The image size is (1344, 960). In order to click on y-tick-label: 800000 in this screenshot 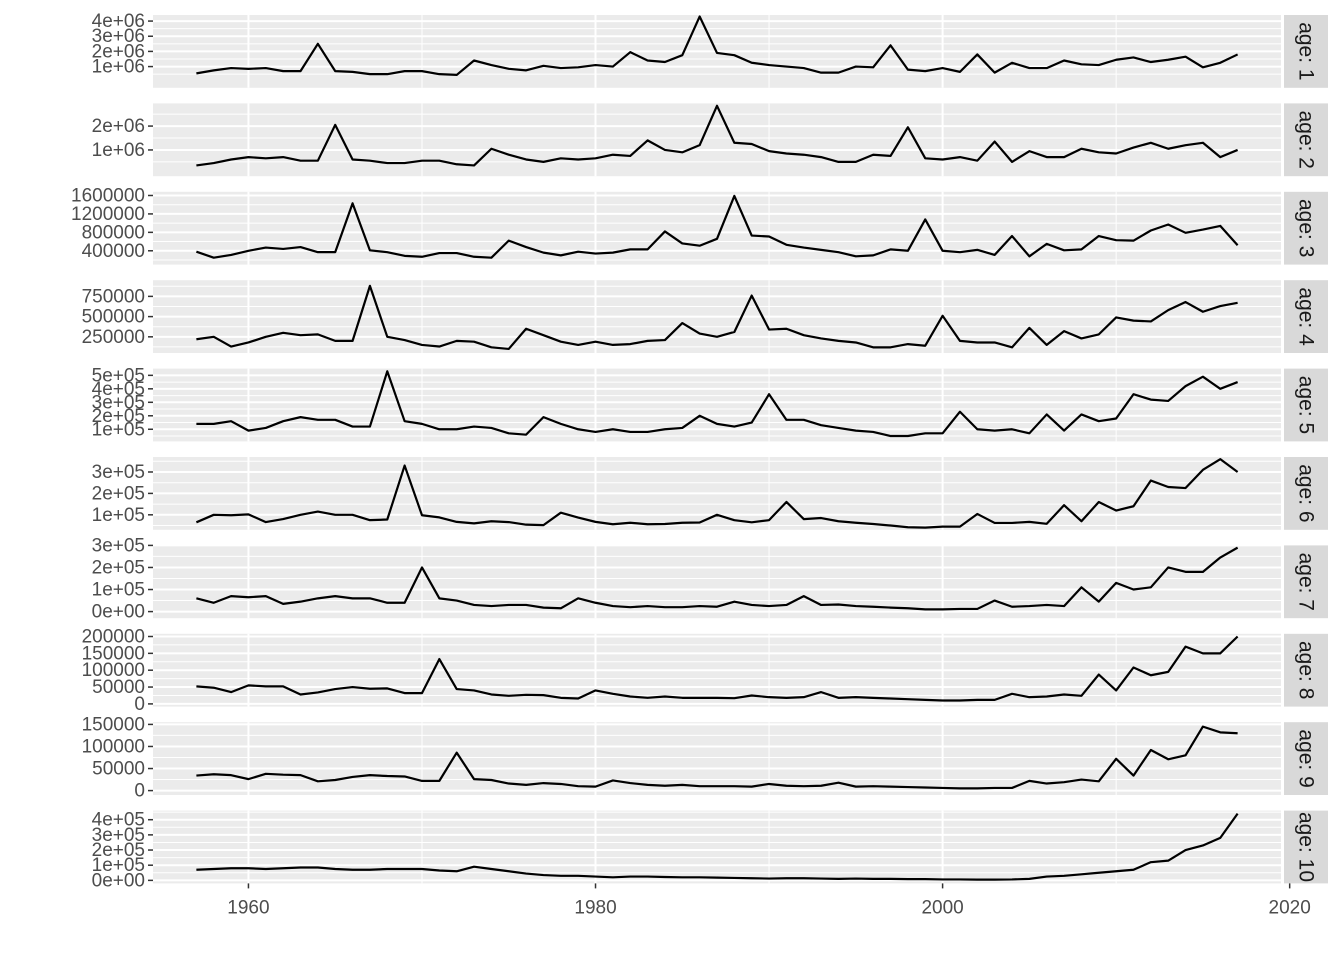, I will do `click(113, 232)`.